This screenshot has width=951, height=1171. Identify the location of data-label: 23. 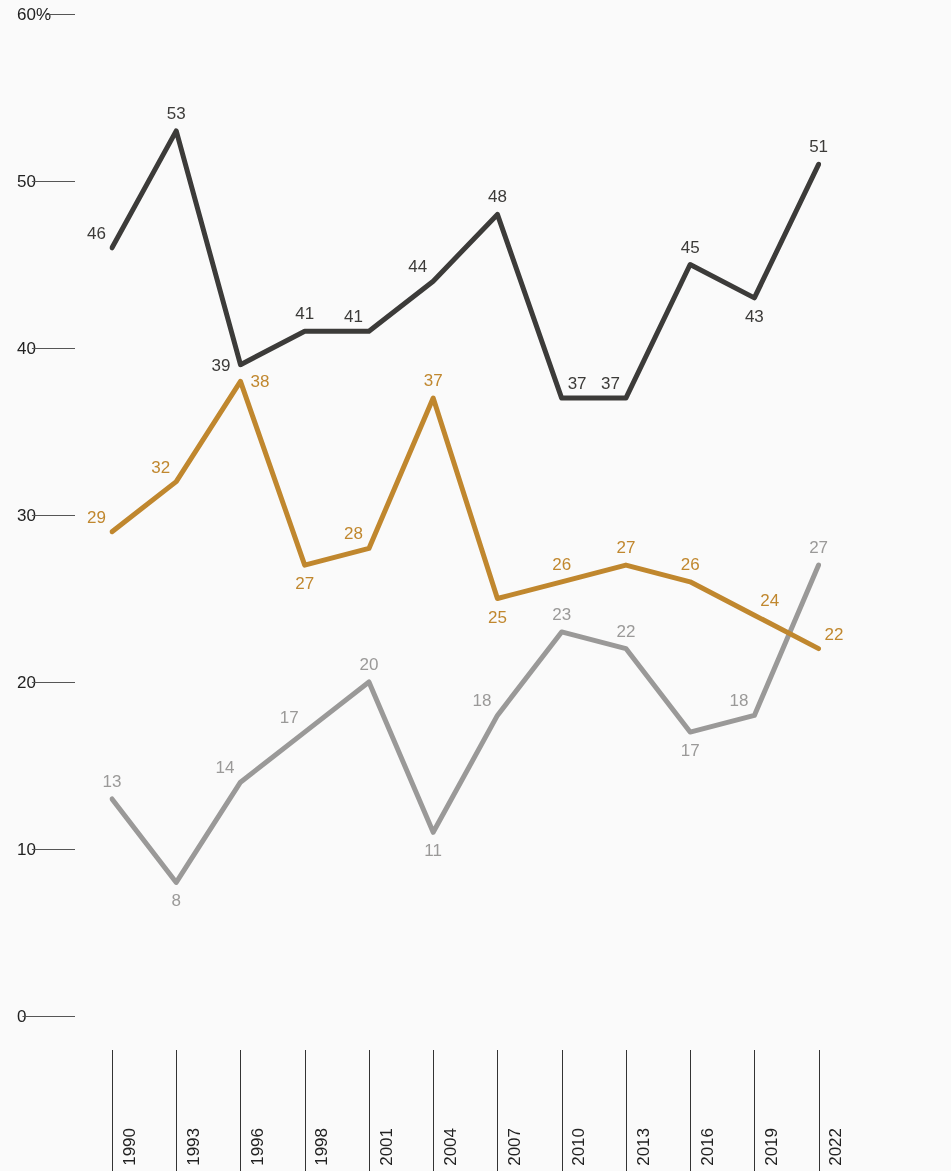
(562, 614).